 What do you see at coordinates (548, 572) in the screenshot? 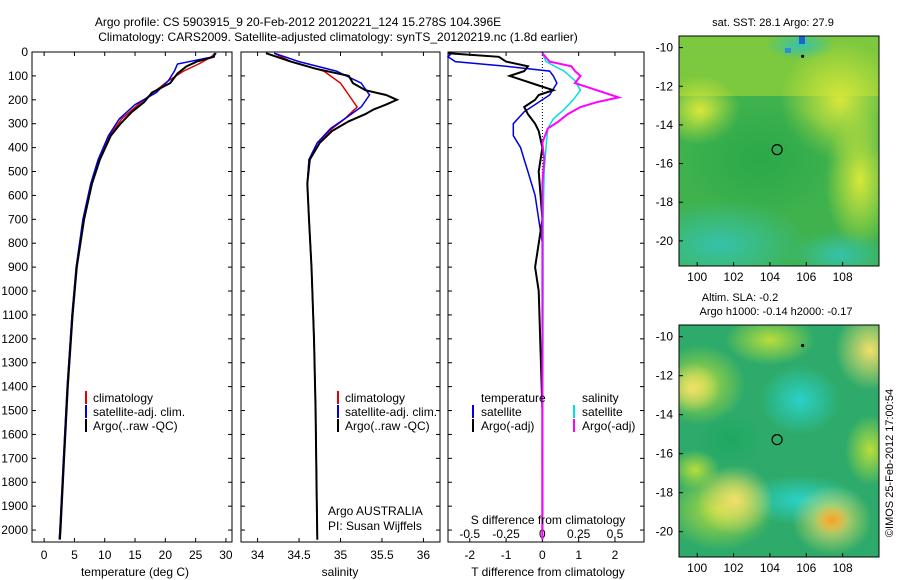
I see `difference-xlabel: T difference from climatology` at bounding box center [548, 572].